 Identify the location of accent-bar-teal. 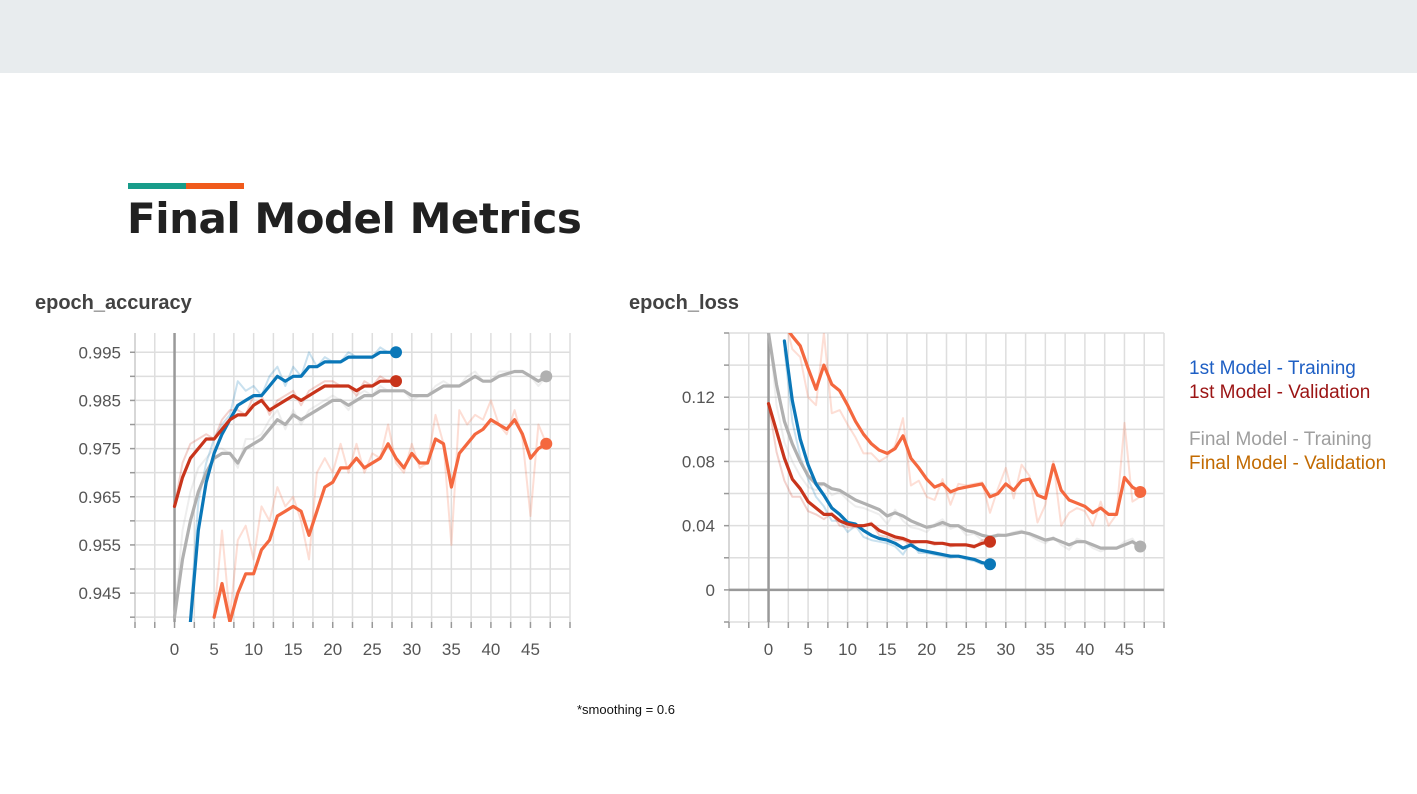
(157, 186).